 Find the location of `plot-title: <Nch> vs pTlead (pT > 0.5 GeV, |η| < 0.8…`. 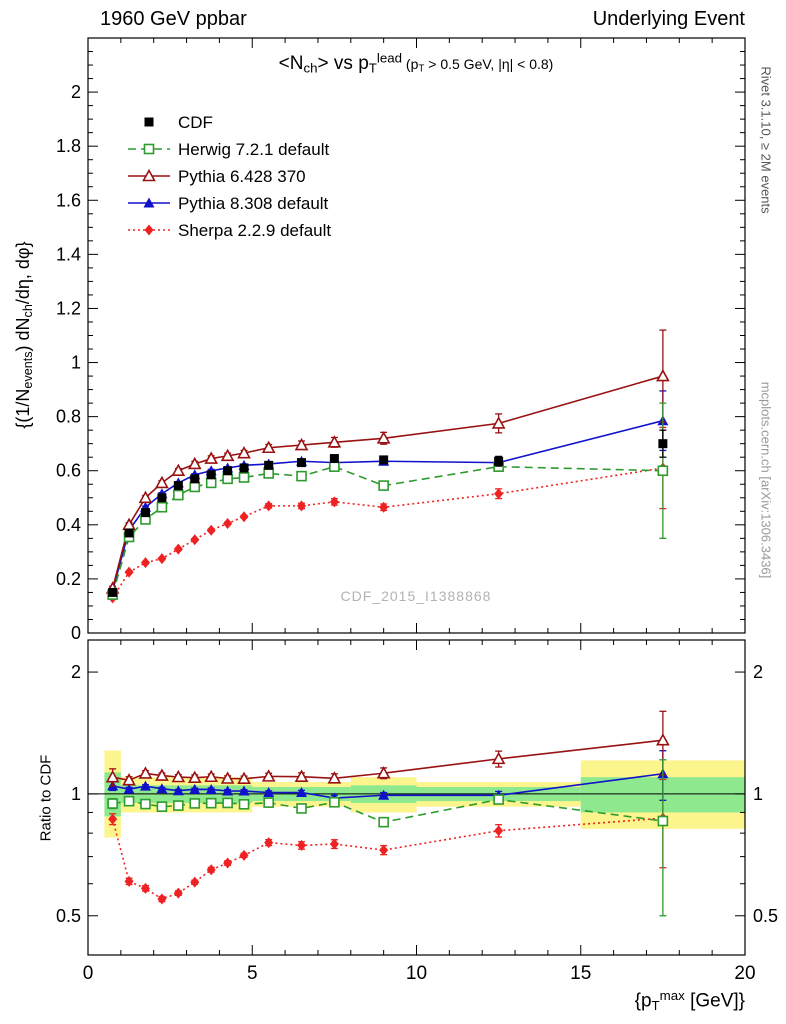

plot-title: <Nch> vs pTlead (pT > 0.5 GeV, |η| < 0.8… is located at coordinates (416, 62).